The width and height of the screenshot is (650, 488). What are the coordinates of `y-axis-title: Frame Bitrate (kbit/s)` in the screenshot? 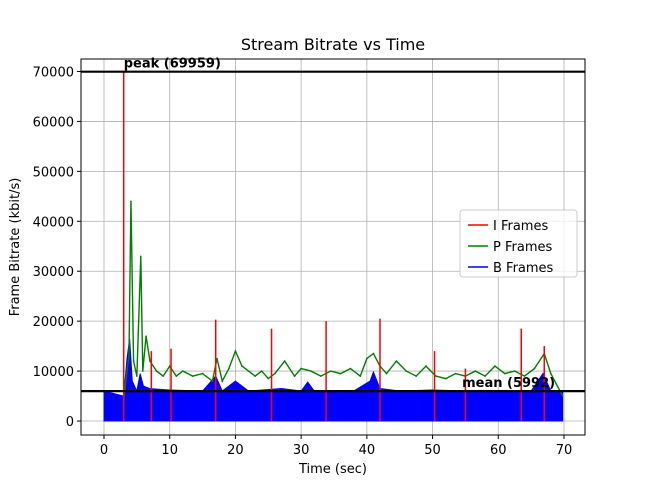 It's located at (15, 247).